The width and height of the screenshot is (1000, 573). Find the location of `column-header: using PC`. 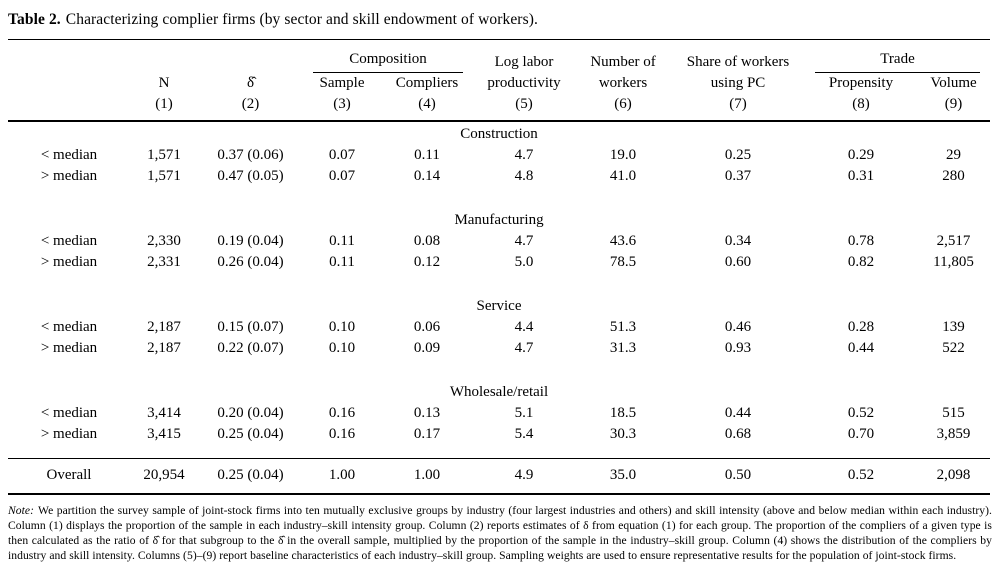

column-header: using PC is located at coordinates (738, 83).